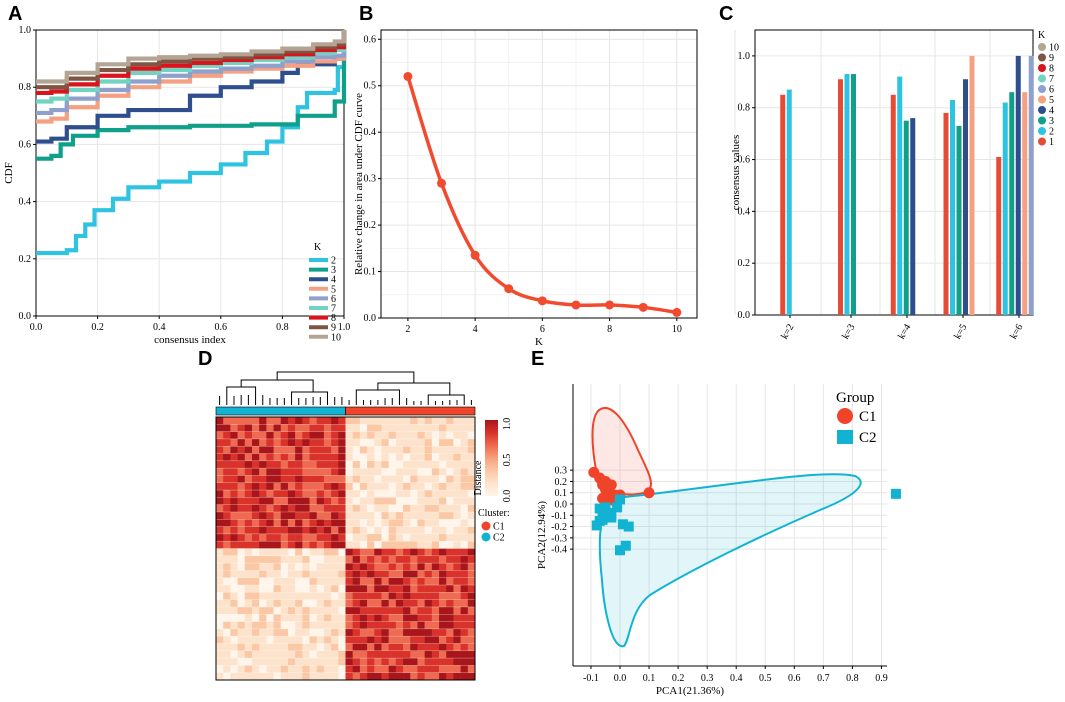  What do you see at coordinates (407, 329) in the screenshot?
I see `x-tick-label: 2` at bounding box center [407, 329].